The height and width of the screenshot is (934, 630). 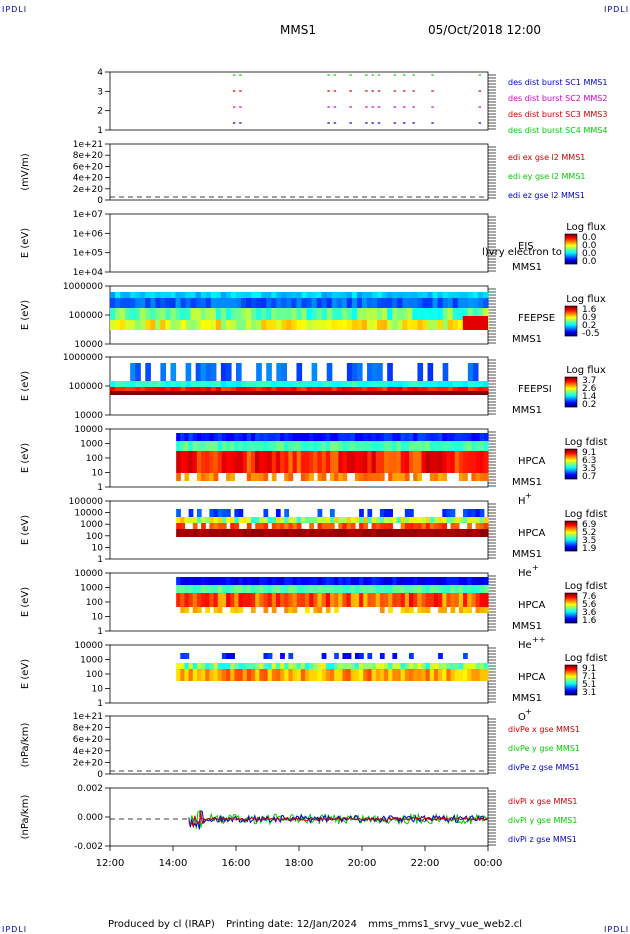 I want to click on divpi-legend-2: divPi y gse MMS1, so click(x=542, y=820).